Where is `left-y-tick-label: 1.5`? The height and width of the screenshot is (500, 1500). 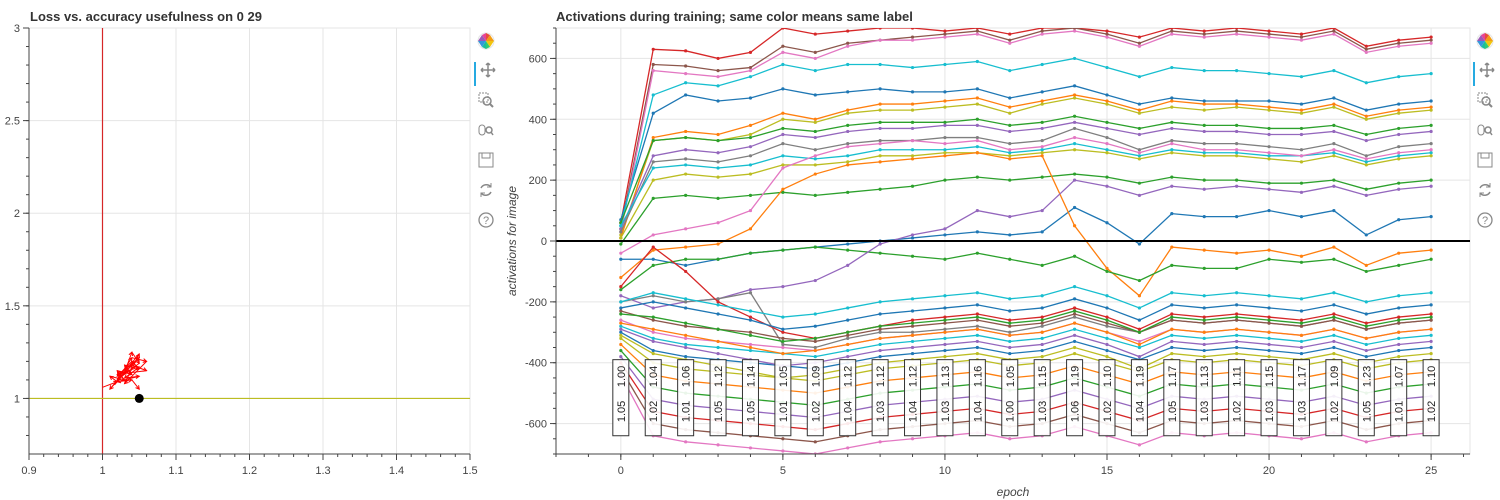 left-y-tick-label: 1.5 is located at coordinates (12, 307).